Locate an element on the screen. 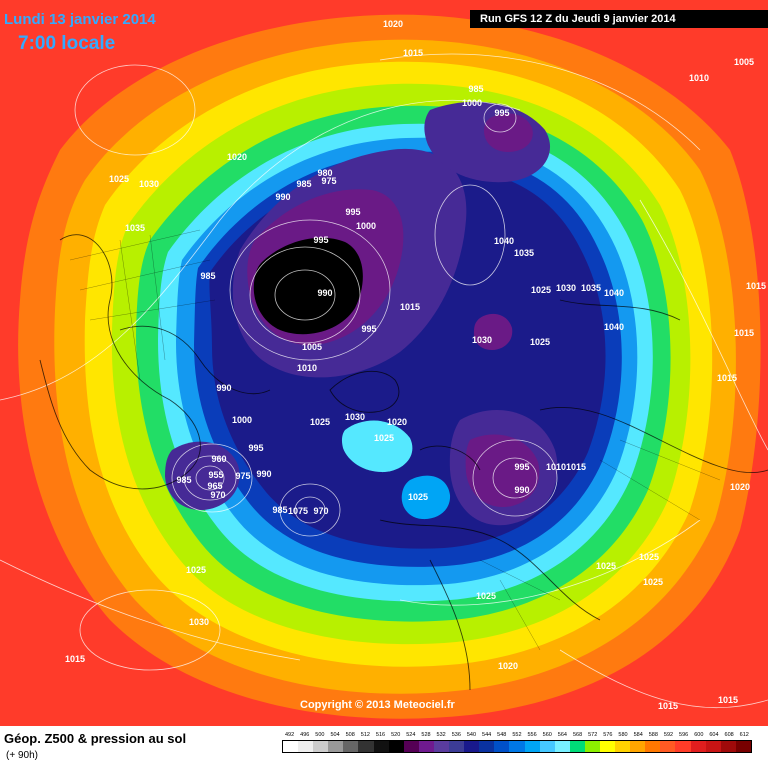 The image size is (768, 768). legend-tick-label: 608 is located at coordinates (729, 735).